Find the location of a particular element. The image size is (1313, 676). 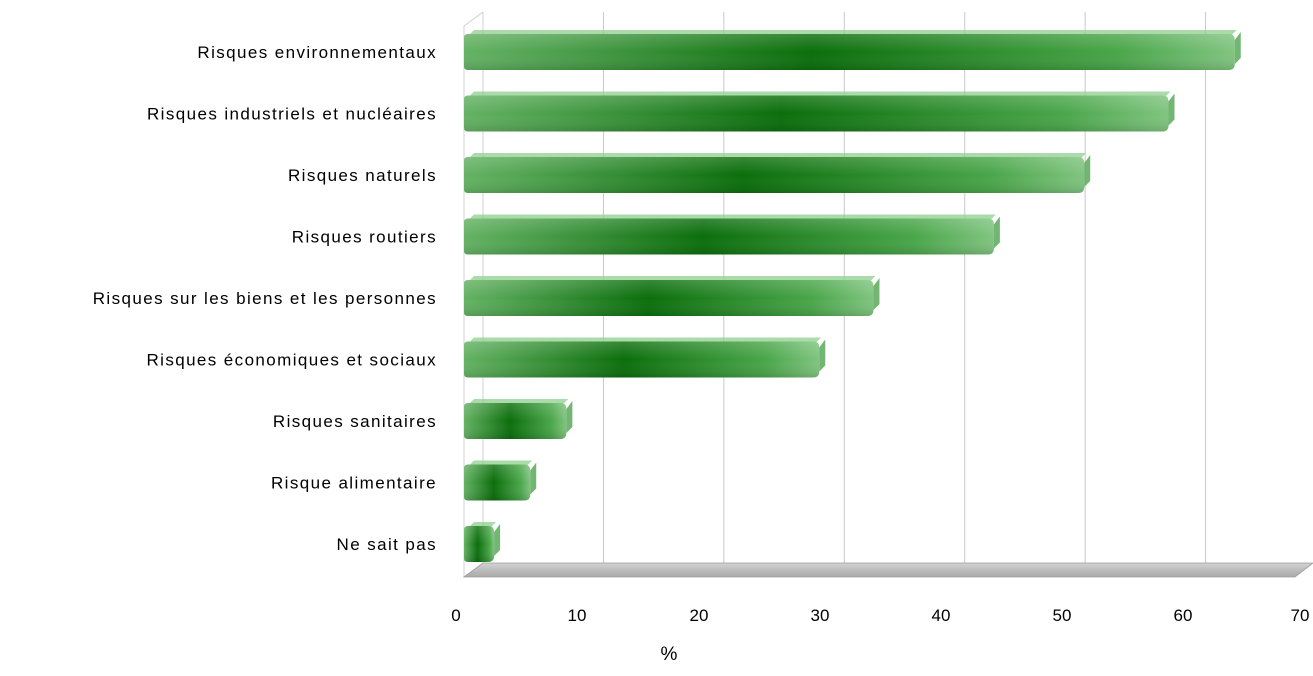

x-axis-title: % is located at coordinates (669, 654).